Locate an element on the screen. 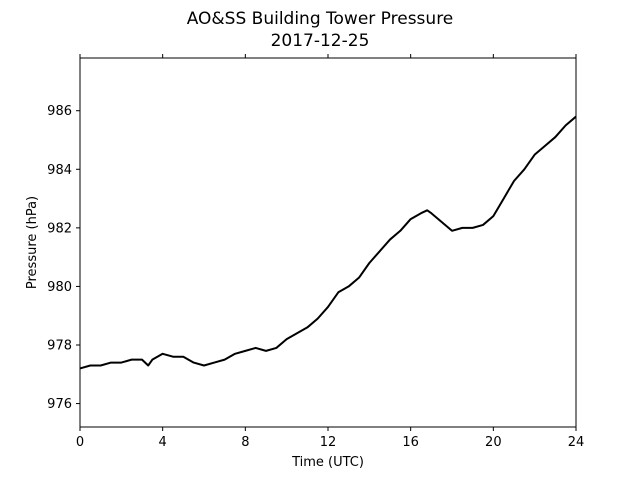 This screenshot has height=480, width=640. y-tick-label: 976 is located at coordinates (59, 404).